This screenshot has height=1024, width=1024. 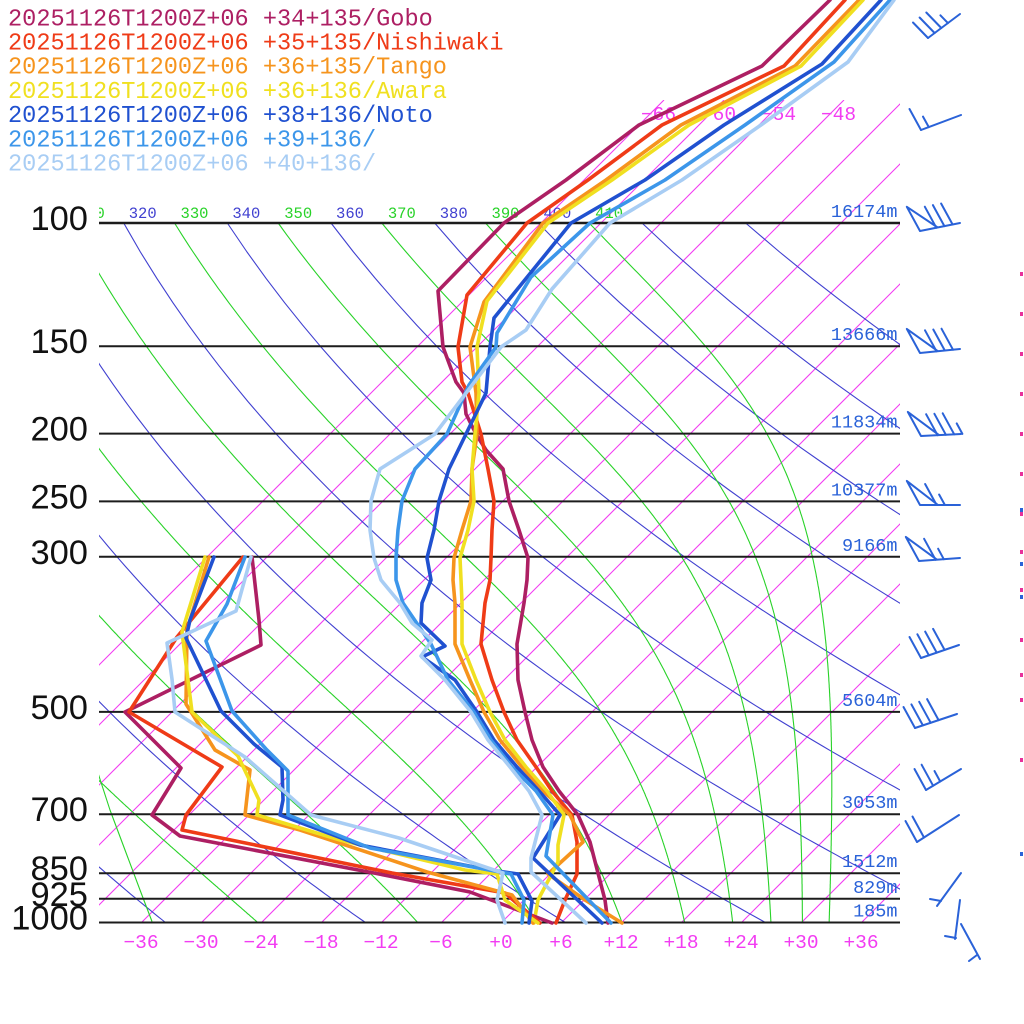 What do you see at coordinates (620, 943) in the screenshot?
I see `svg-text: +12` at bounding box center [620, 943].